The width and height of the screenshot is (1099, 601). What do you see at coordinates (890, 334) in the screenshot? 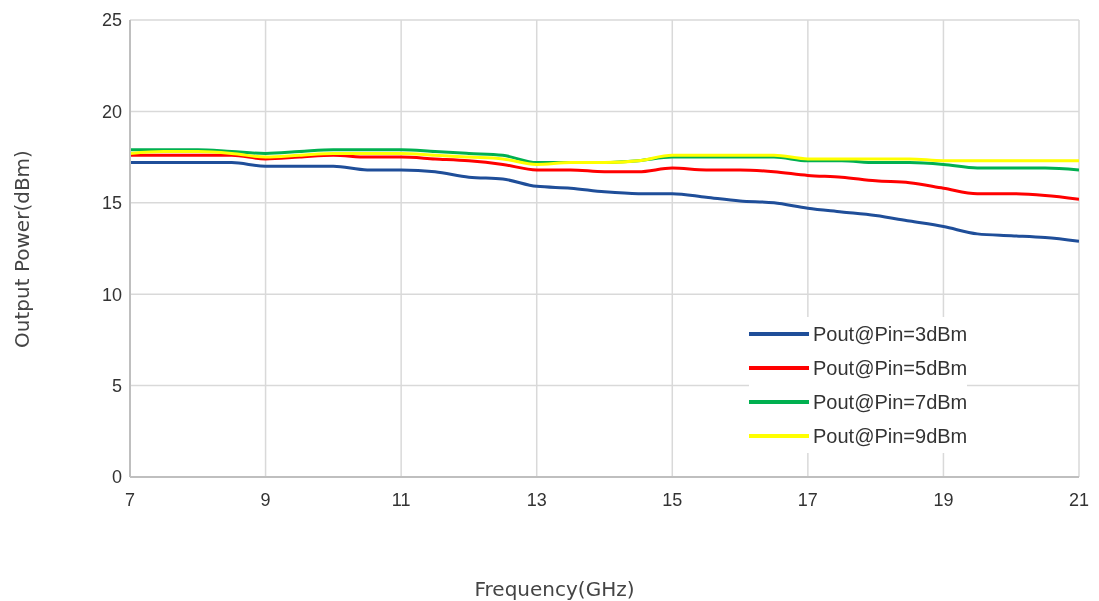
I see `legend-label: Pout@Pin=3dBm` at bounding box center [890, 334].